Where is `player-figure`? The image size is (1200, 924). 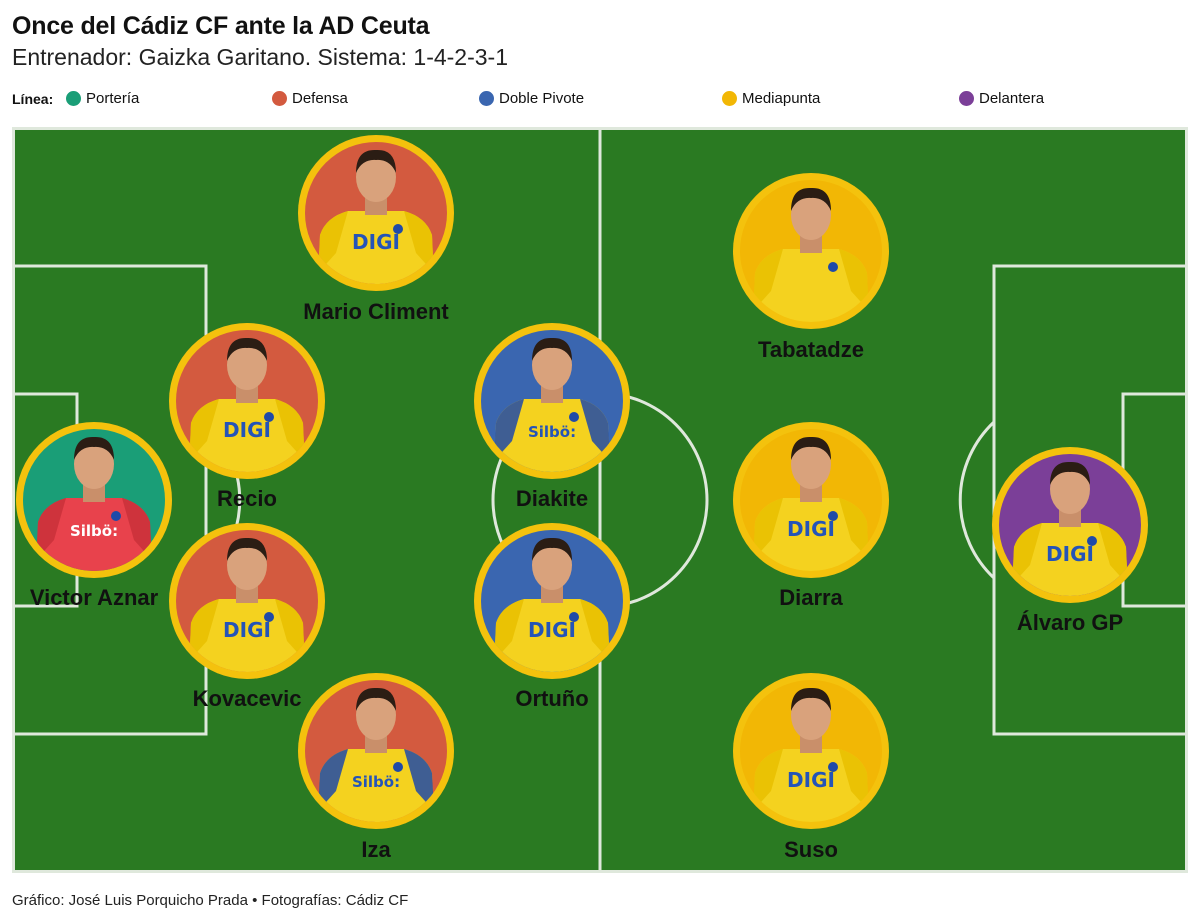 player-figure is located at coordinates (811, 254).